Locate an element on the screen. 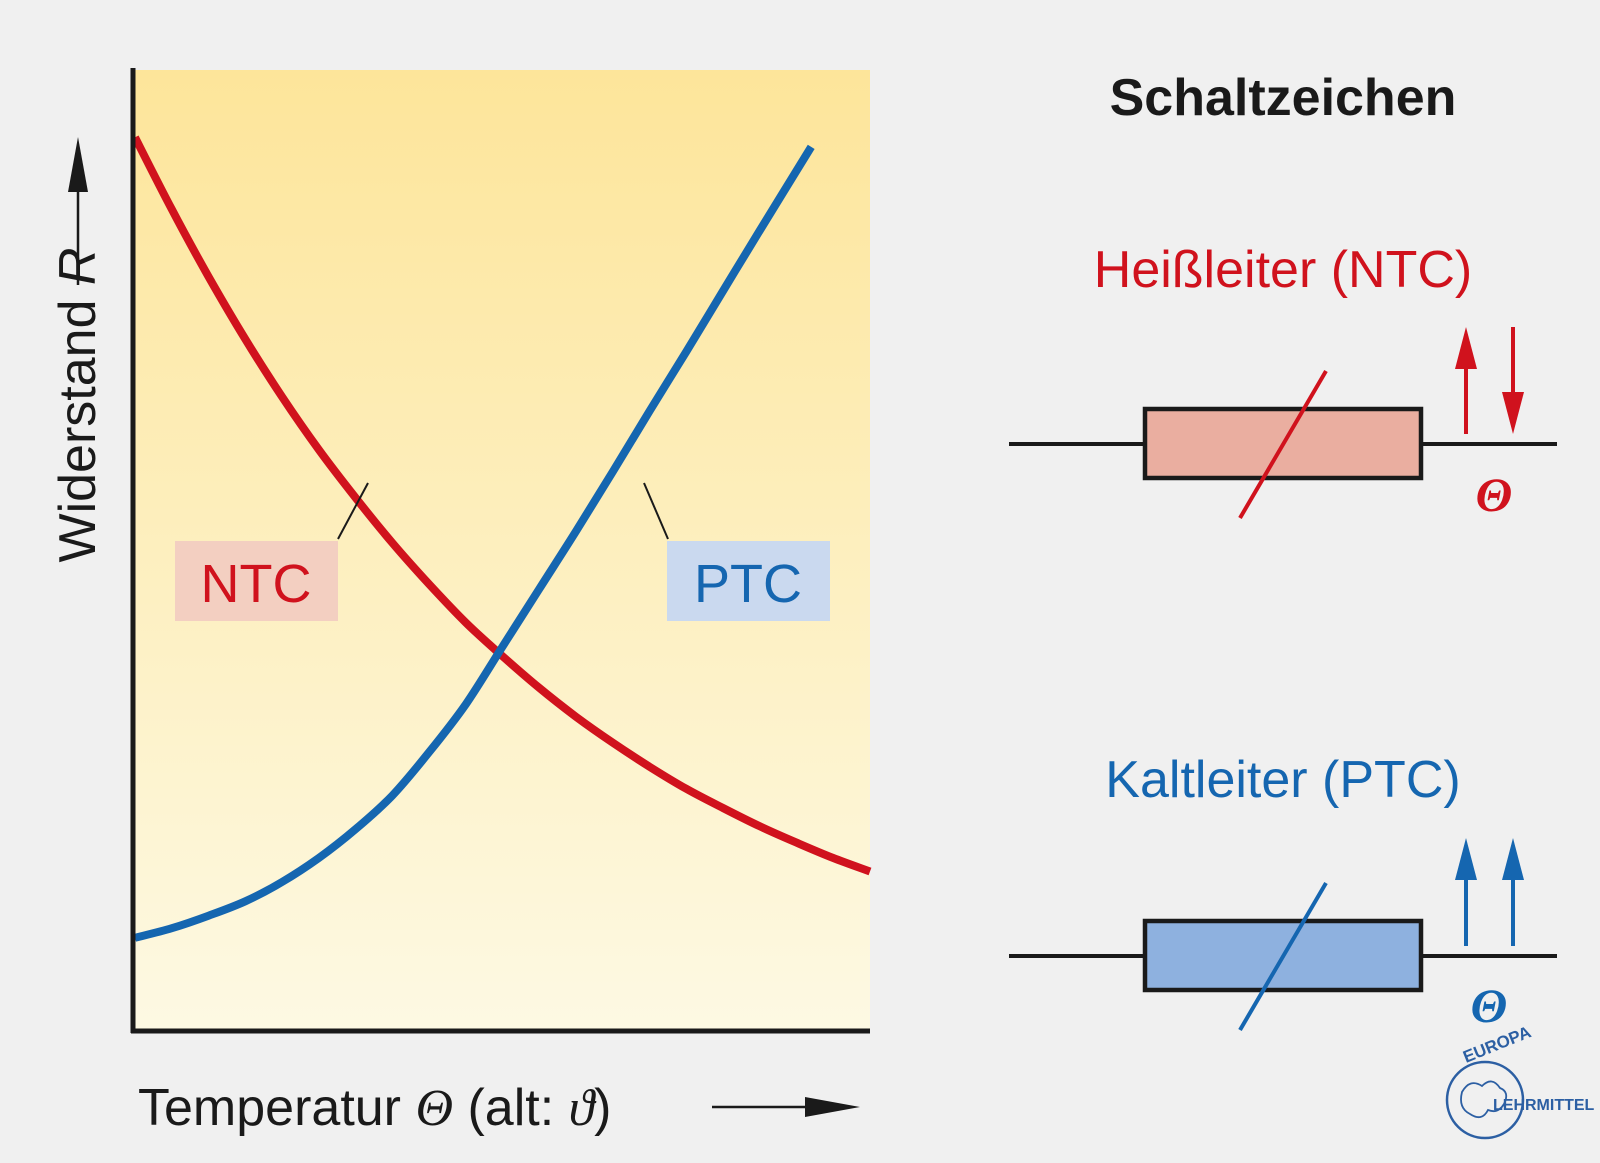 This screenshot has height=1163, width=1600. svg-text: Widerstand R is located at coordinates (78, 404).